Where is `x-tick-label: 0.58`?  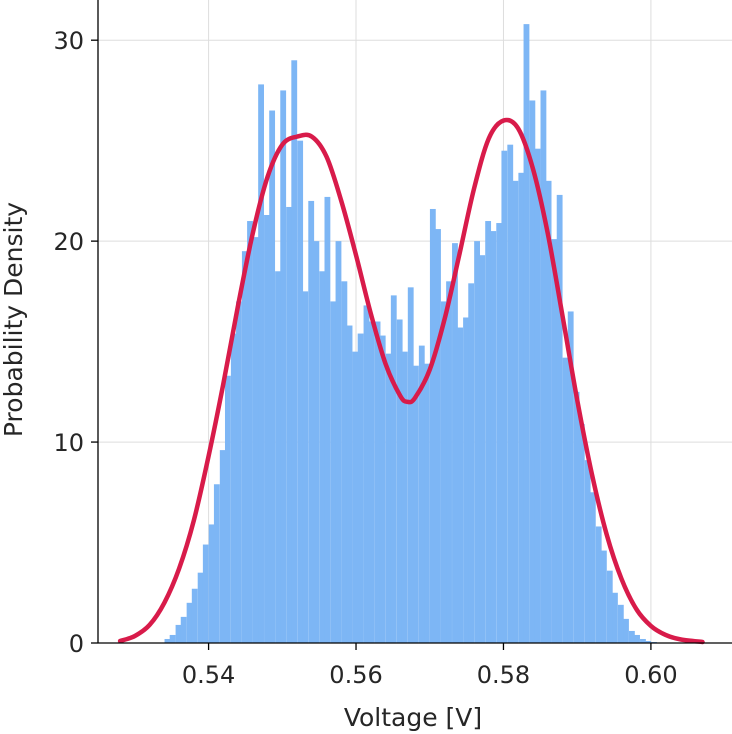
x-tick-label: 0.58 is located at coordinates (503, 675).